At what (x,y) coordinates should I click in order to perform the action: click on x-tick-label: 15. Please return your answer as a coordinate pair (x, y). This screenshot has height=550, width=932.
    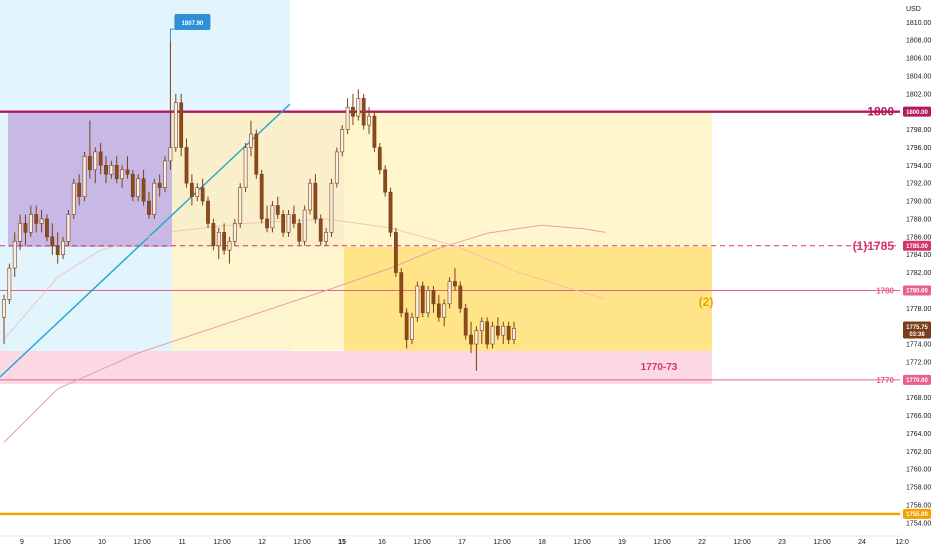
    Looking at the image, I should click on (342, 542).